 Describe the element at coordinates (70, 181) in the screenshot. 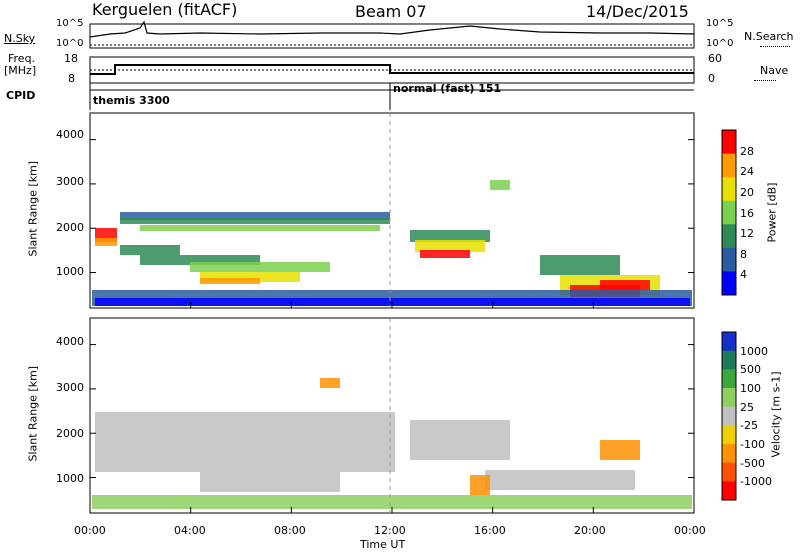

I see `power-ytick-3000: 3000` at that location.